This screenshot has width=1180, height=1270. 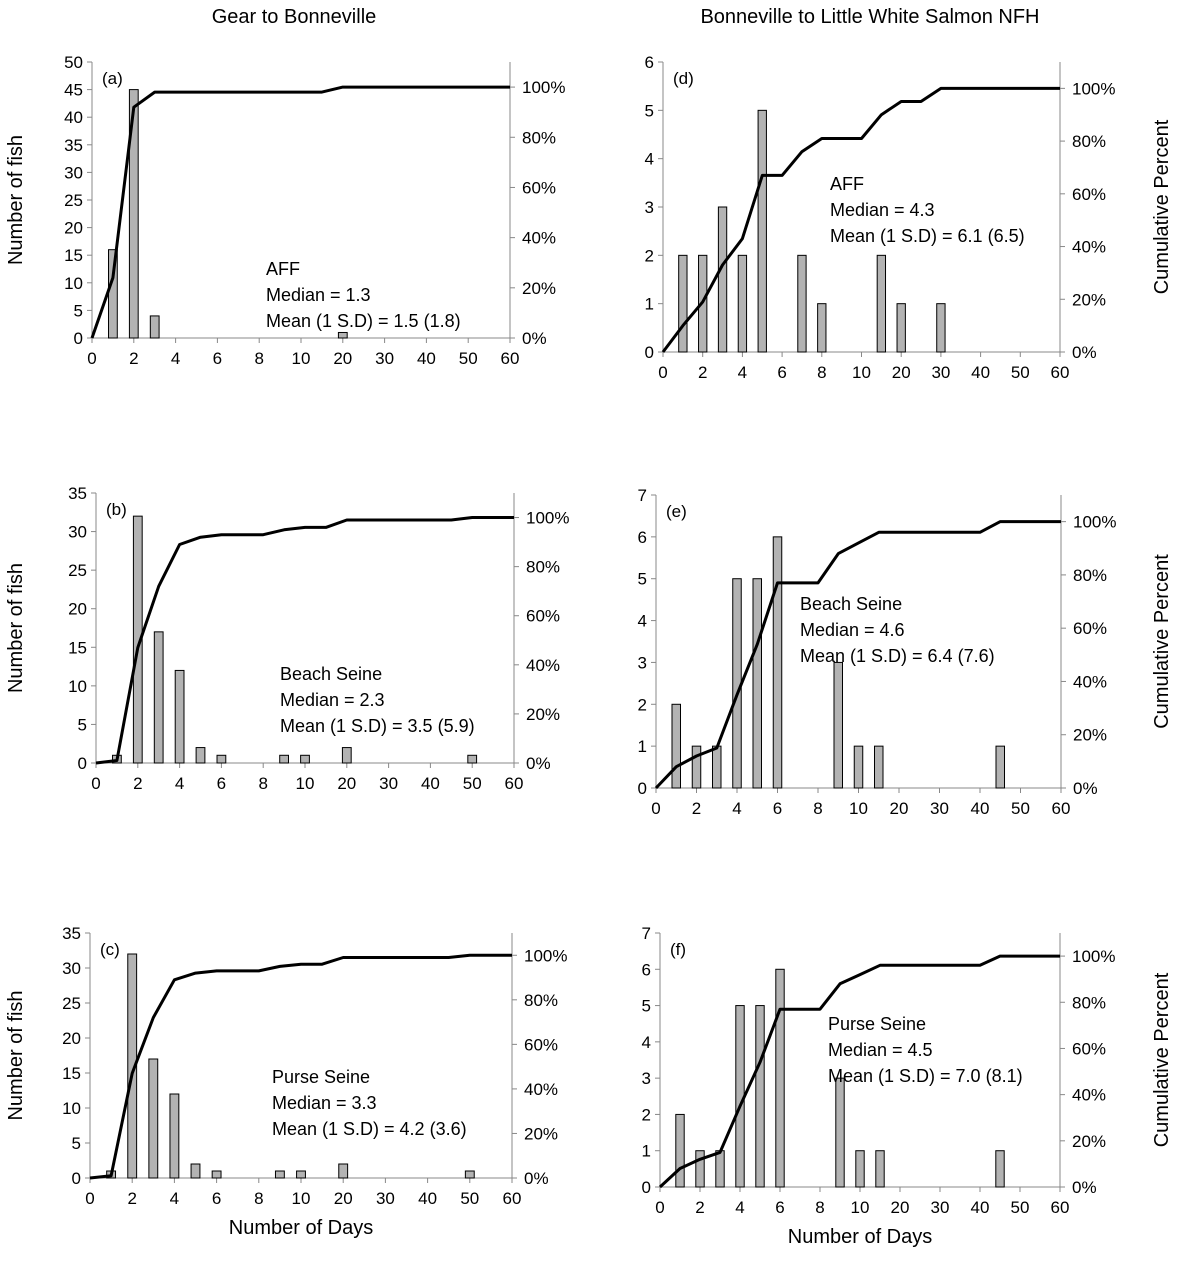 What do you see at coordinates (73, 90) in the screenshot?
I see `y-tick-label: 45` at bounding box center [73, 90].